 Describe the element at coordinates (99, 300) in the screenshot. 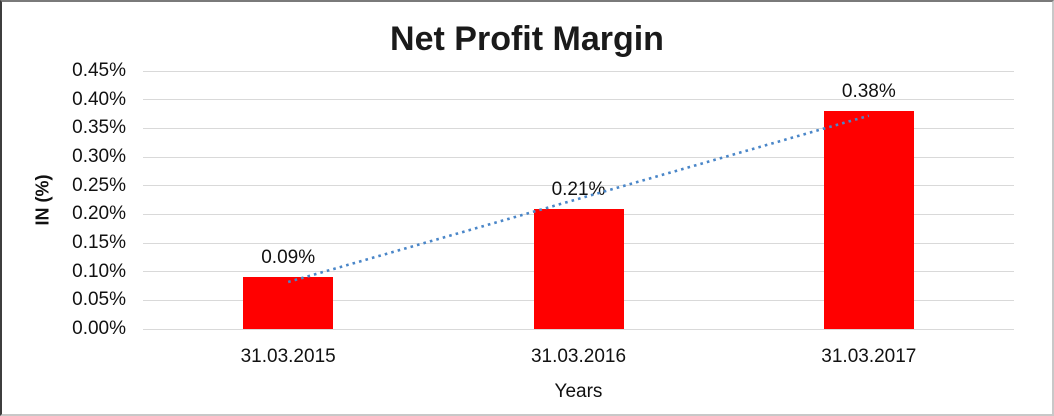

I see `y-tick-label: 0.05%` at that location.